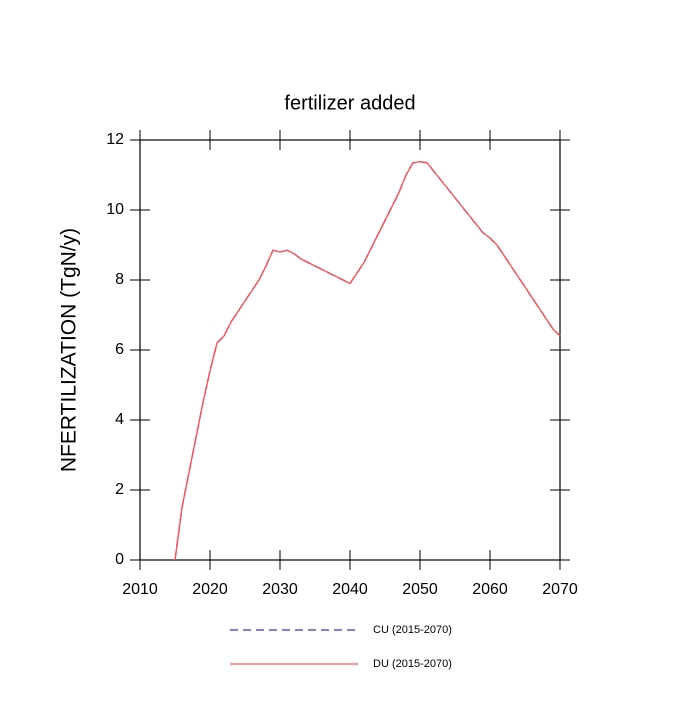  Describe the element at coordinates (115, 209) in the screenshot. I see `y-tick-label: 10` at that location.